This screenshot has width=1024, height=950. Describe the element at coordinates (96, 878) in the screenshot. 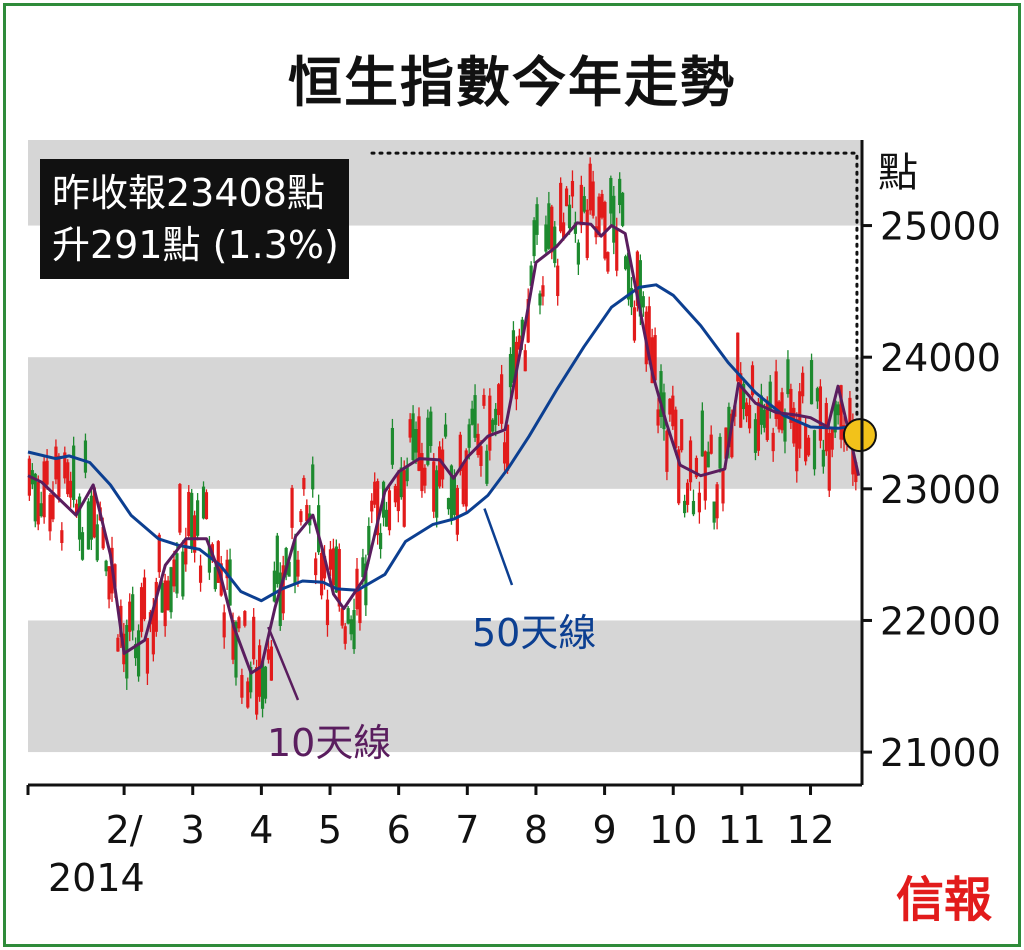

I see `x-year-label: 2014` at that location.